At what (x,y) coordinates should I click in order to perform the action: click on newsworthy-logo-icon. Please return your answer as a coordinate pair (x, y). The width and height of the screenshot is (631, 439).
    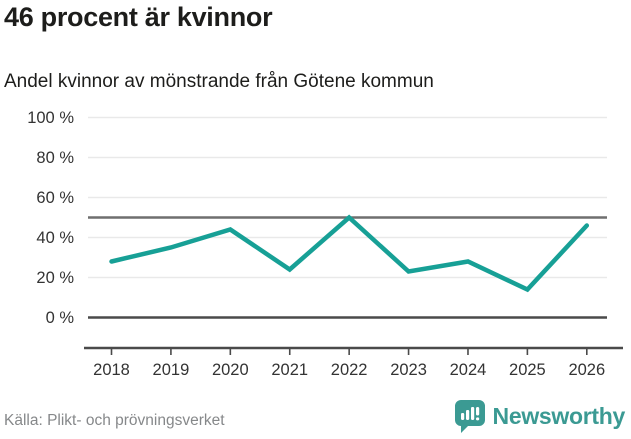
    Looking at the image, I should click on (469, 416).